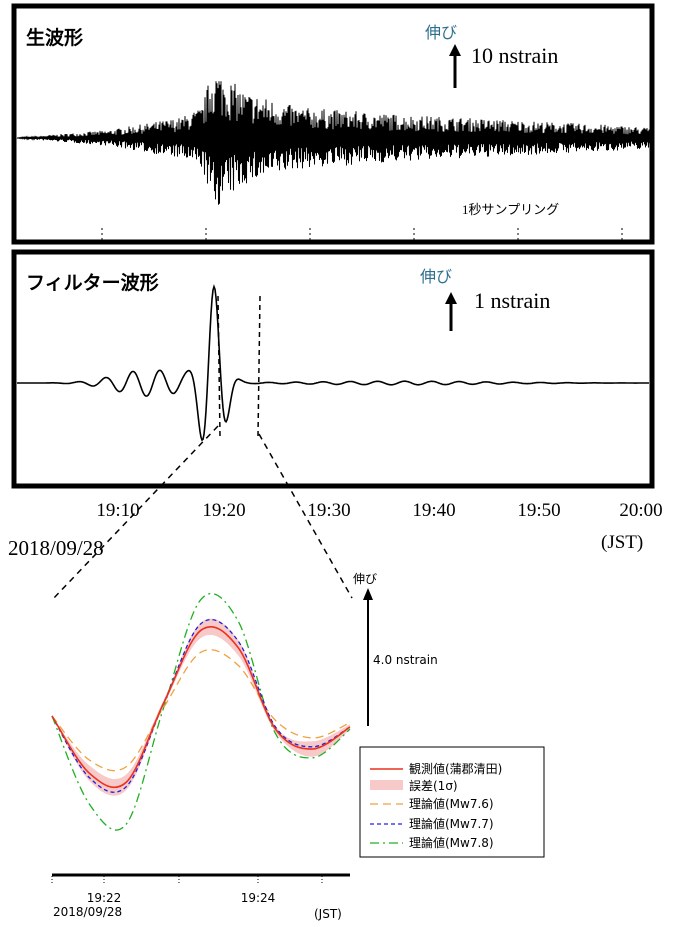  I want to click on legend-label: 理論値(Mw7.6), so click(451, 803).